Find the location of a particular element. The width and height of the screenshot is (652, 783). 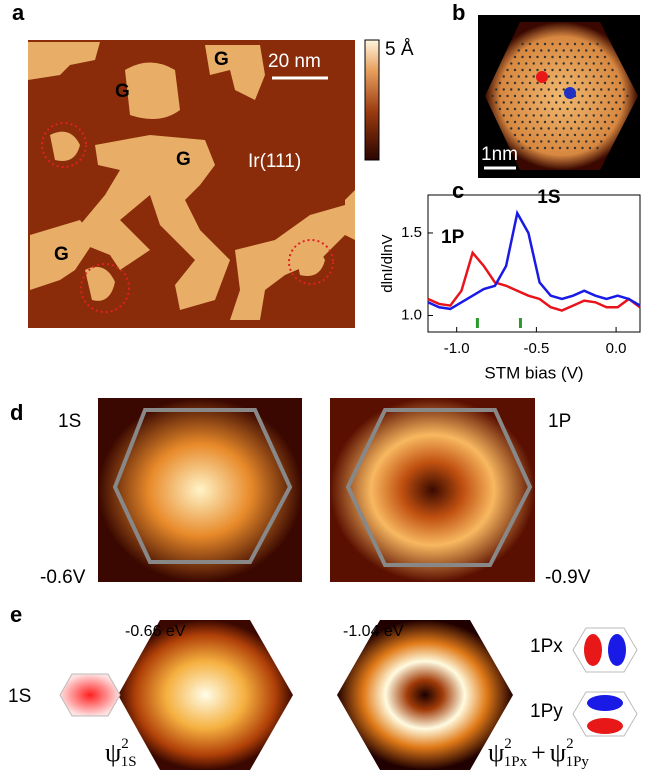

y-tick-label: 1.5 is located at coordinates (411, 232).